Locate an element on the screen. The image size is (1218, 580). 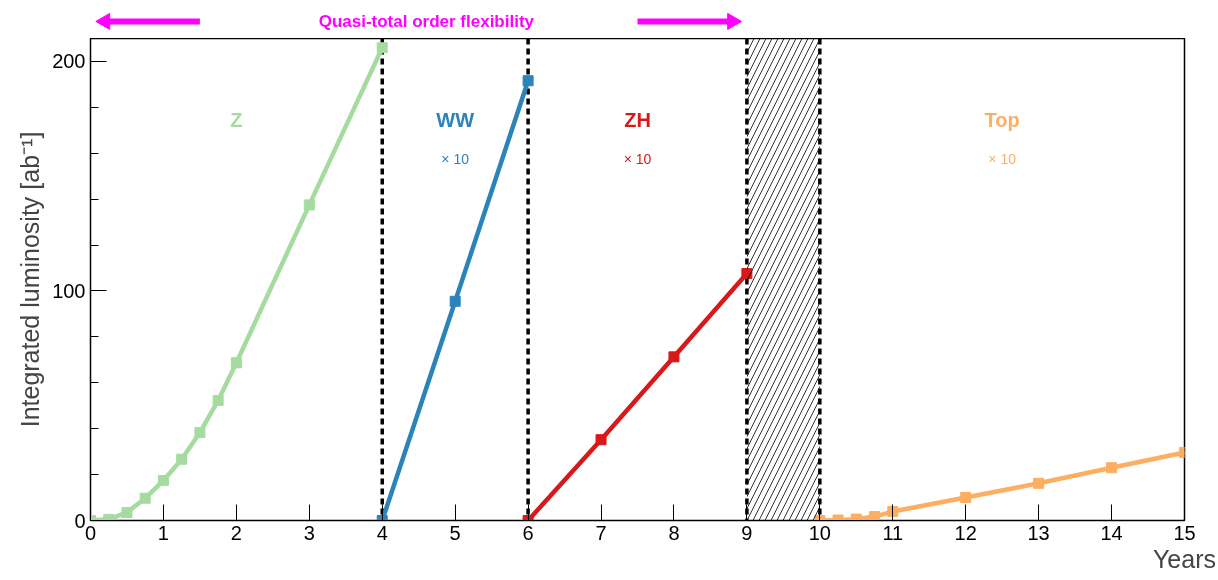
y-axis-title: Integrated luminosity [ab⁻¹] is located at coordinates (30, 279).